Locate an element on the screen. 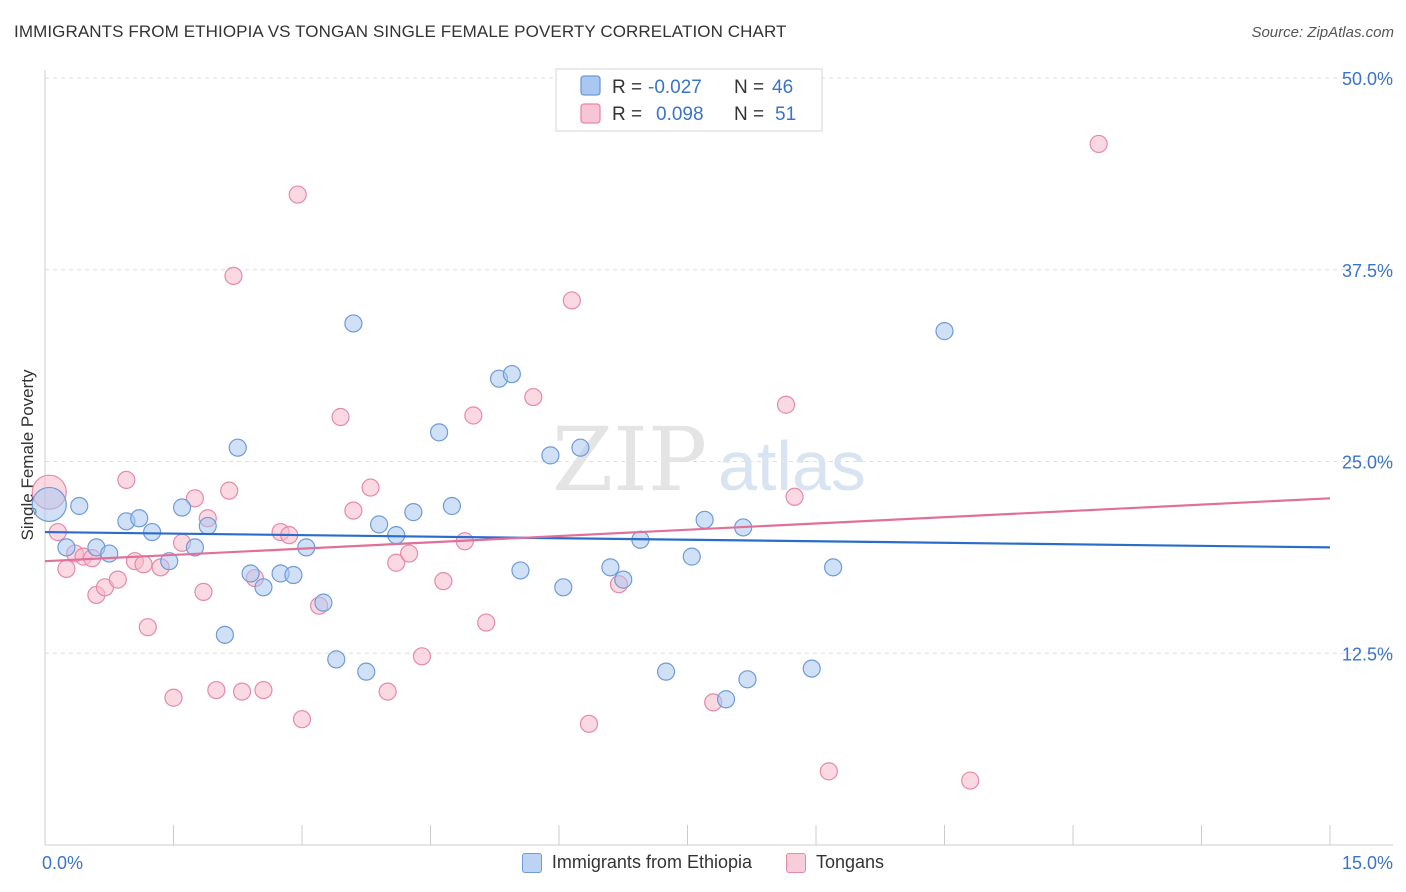 The height and width of the screenshot is (892, 1406). legend-r-value: -0.027 is located at coordinates (675, 87).